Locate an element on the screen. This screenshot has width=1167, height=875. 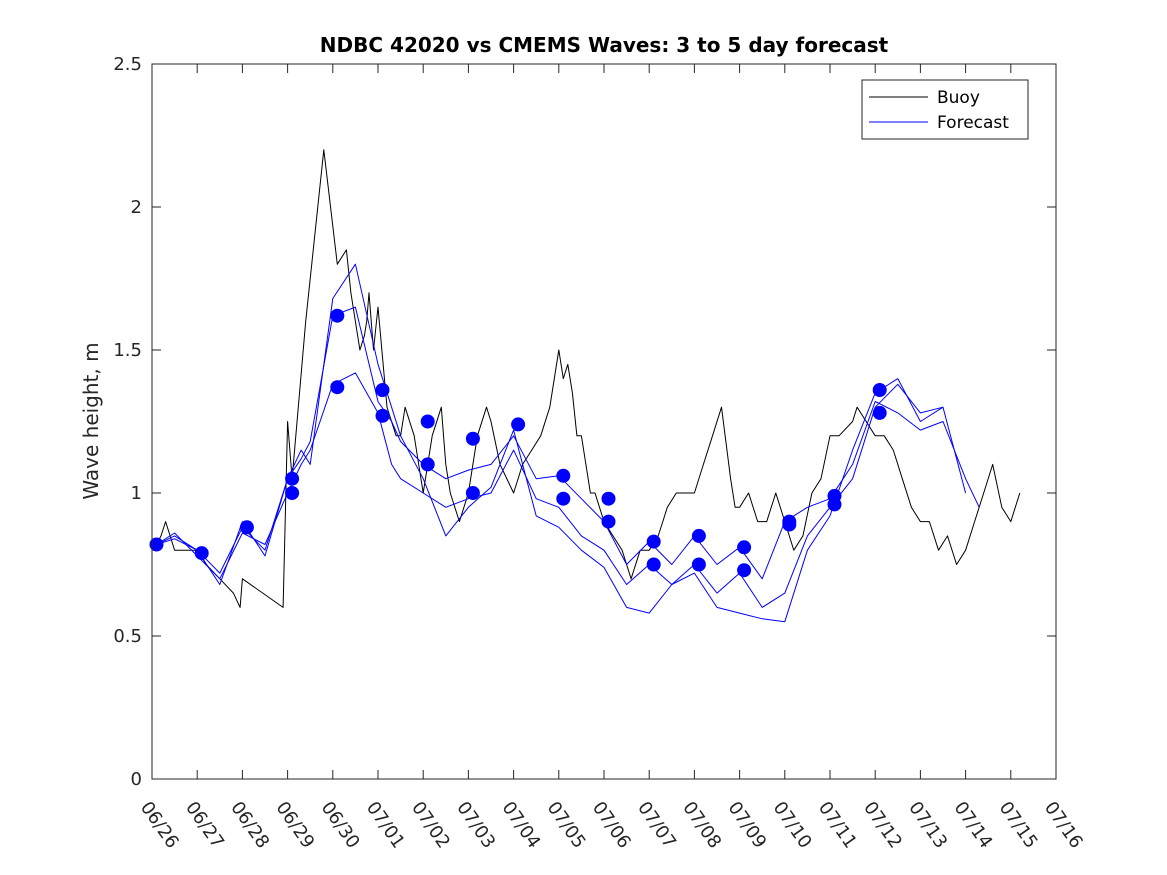
y-tick-label: 2.5 is located at coordinates (127, 64).